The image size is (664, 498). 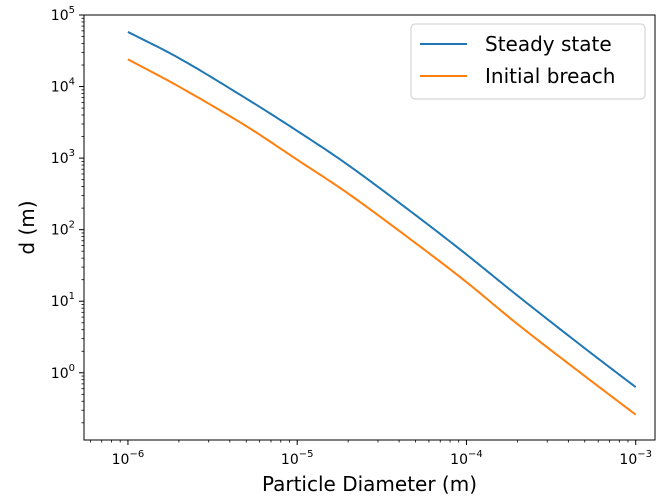 What do you see at coordinates (63, 14) in the screenshot?
I see `y-tick-label: 10⁵` at bounding box center [63, 14].